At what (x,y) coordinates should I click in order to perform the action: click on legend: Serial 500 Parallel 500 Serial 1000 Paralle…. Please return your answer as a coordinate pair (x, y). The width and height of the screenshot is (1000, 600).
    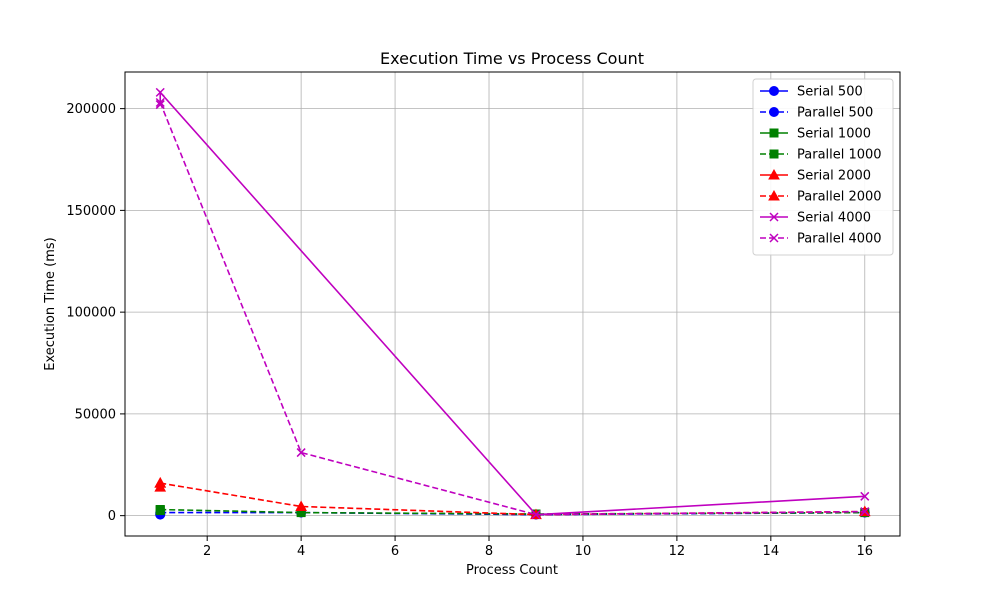
    Looking at the image, I should click on (823, 167).